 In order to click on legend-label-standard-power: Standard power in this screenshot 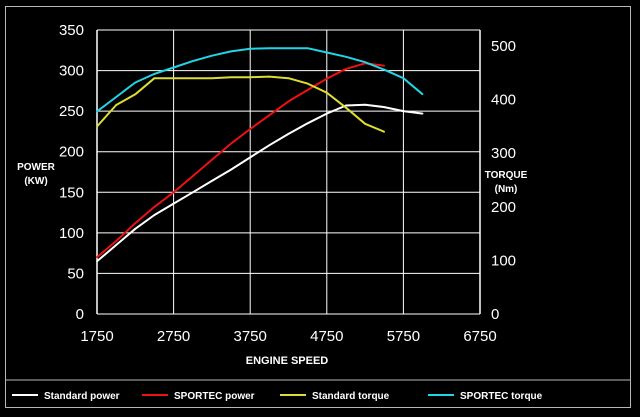, I will do `click(82, 396)`.